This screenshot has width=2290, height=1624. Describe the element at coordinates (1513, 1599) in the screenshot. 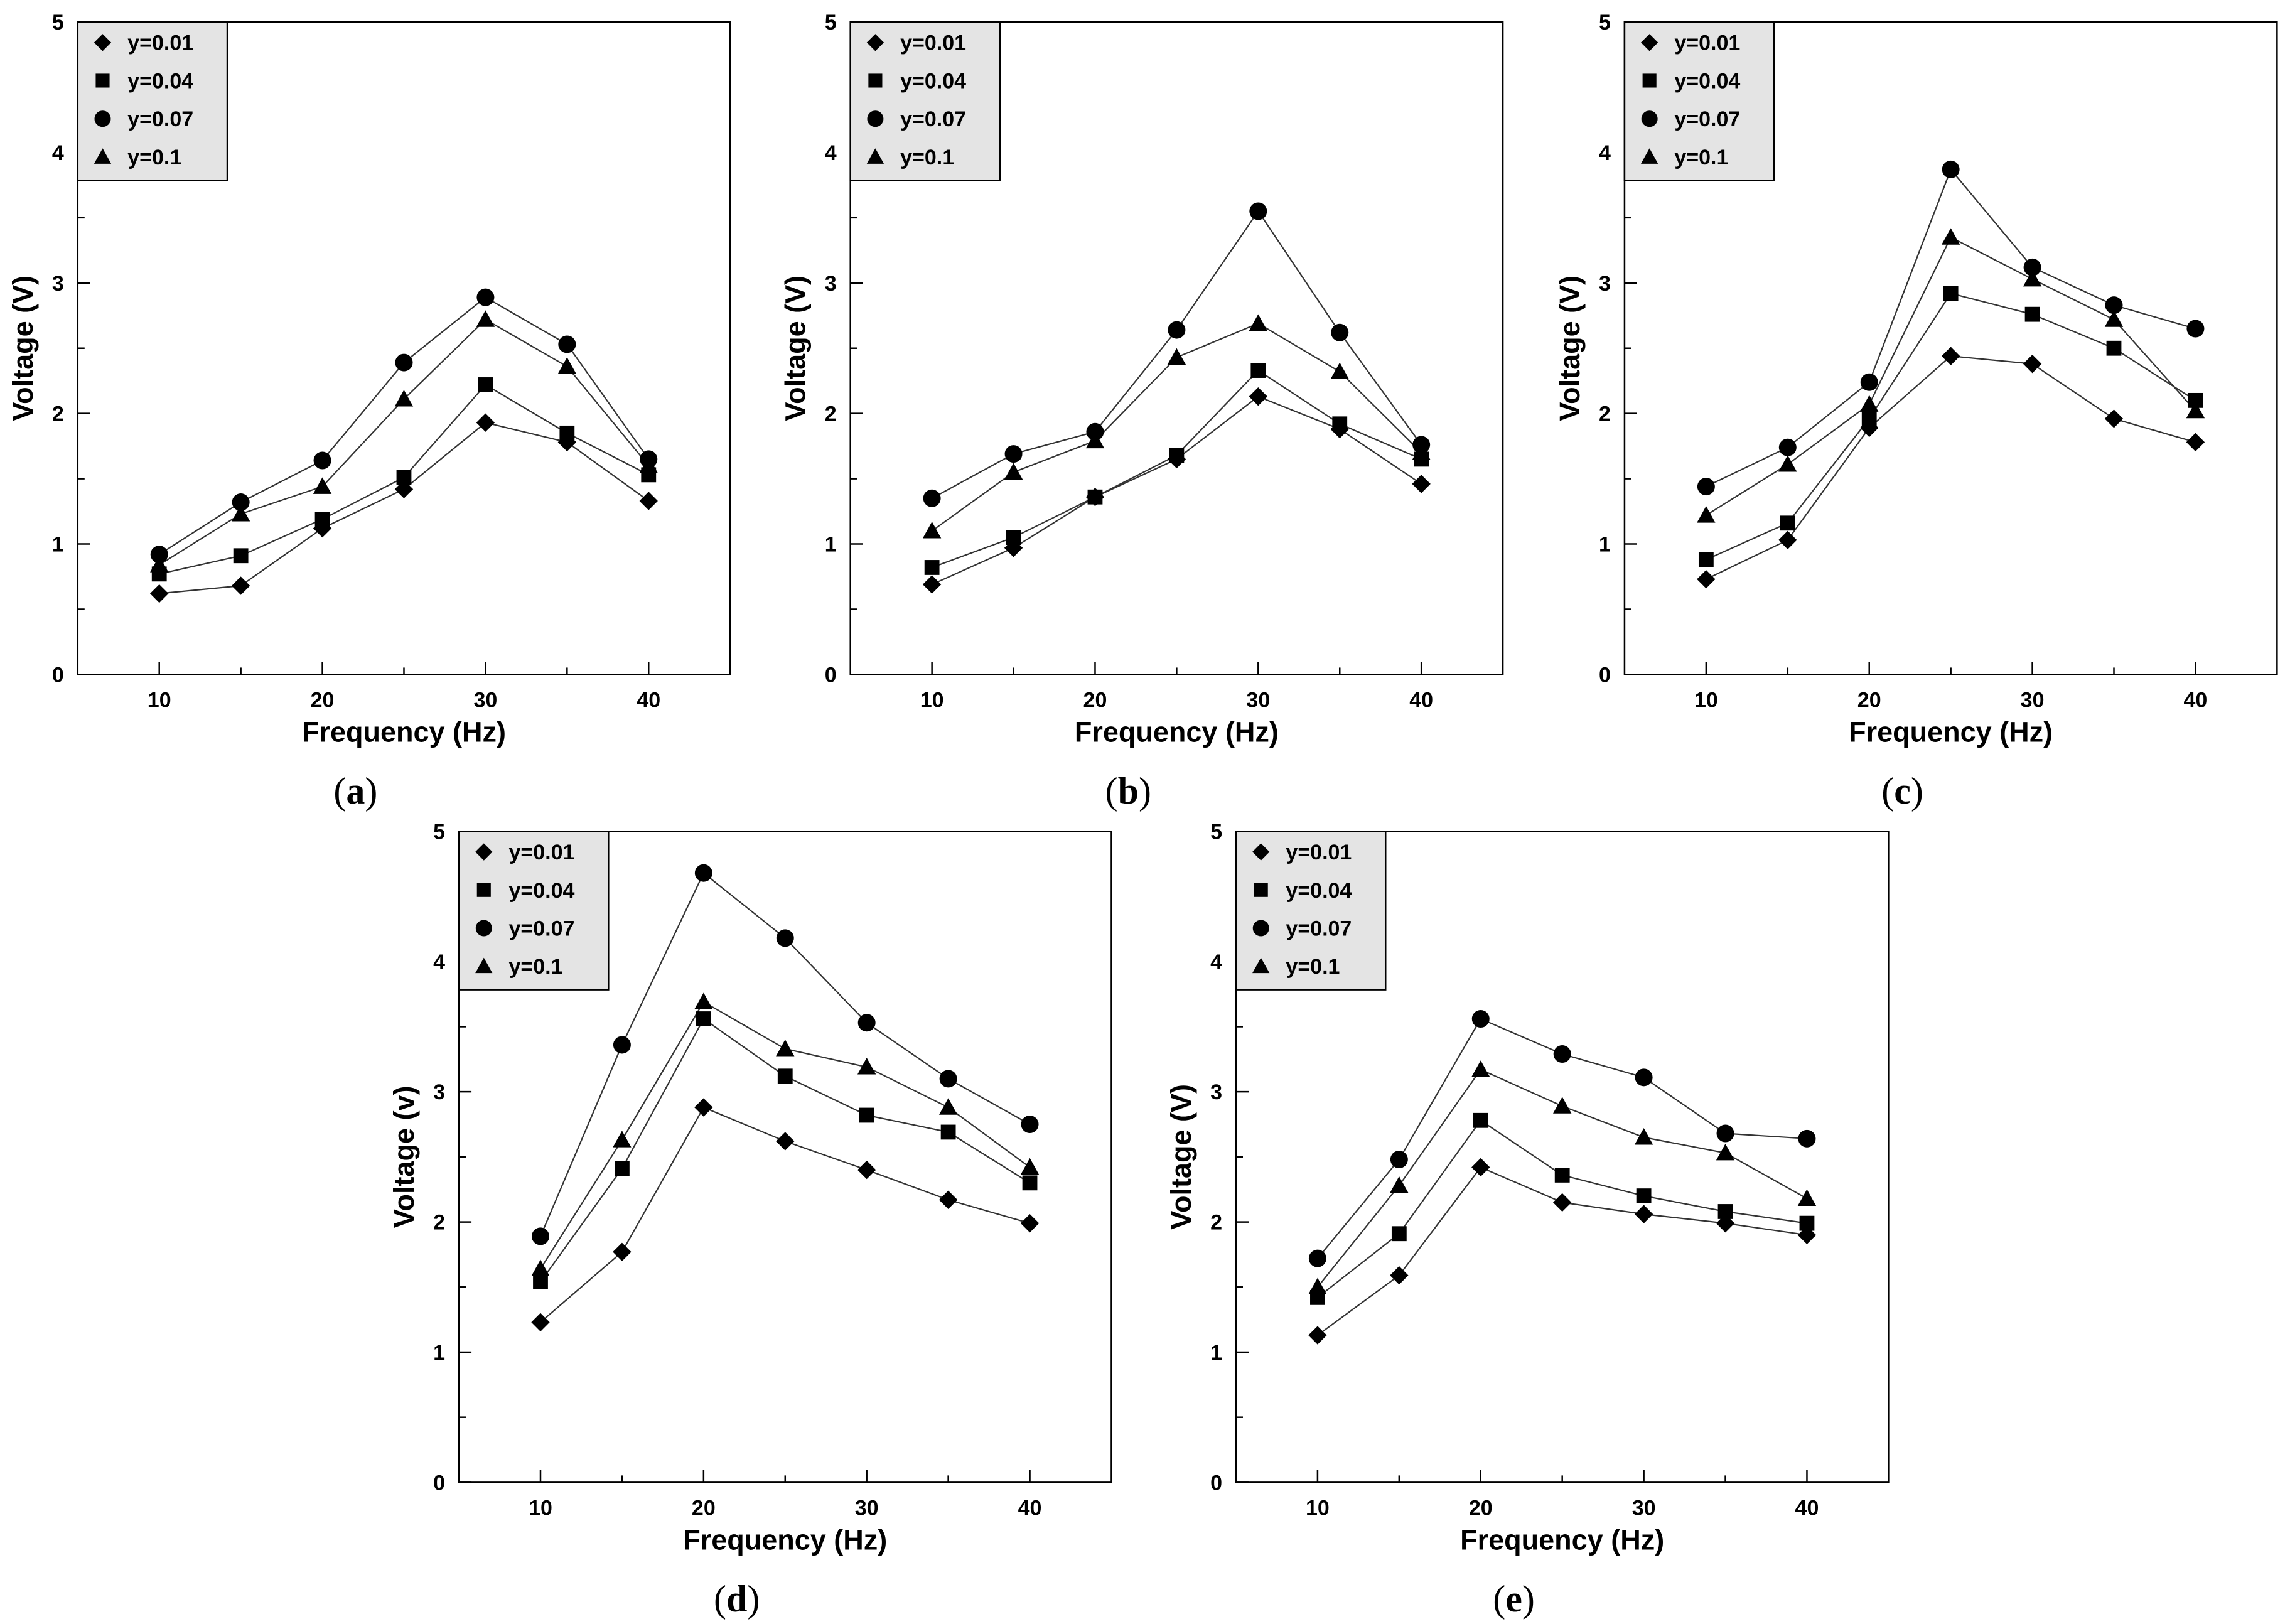

I see `caption-letter: e` at that location.